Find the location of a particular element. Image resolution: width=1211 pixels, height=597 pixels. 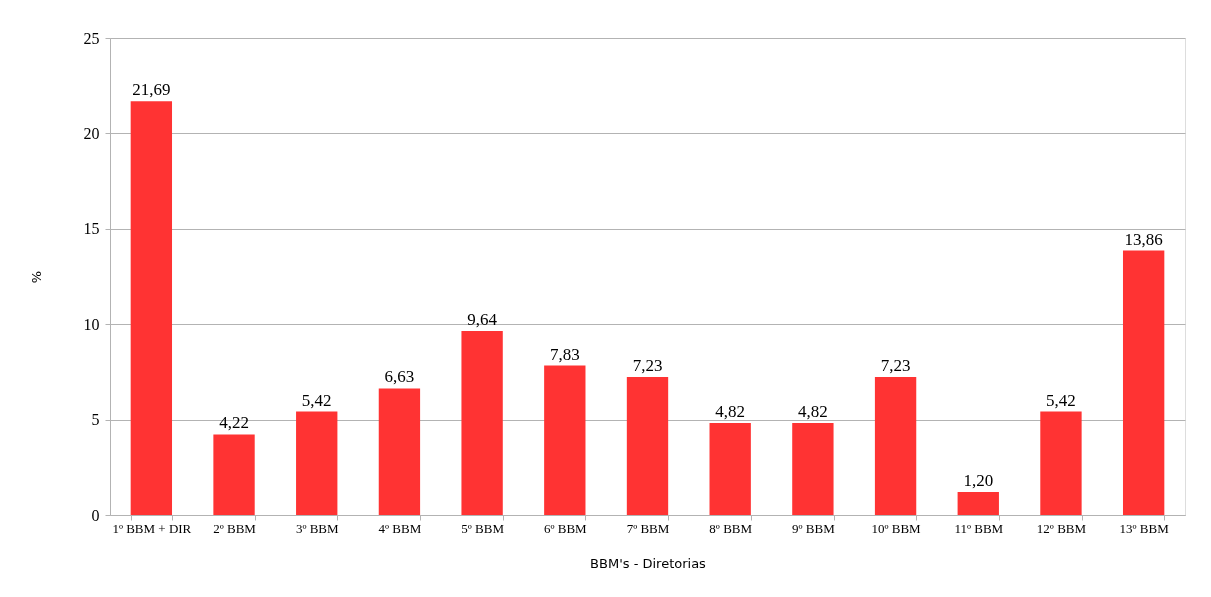

x-tick-label: 11º BBM is located at coordinates (979, 528).